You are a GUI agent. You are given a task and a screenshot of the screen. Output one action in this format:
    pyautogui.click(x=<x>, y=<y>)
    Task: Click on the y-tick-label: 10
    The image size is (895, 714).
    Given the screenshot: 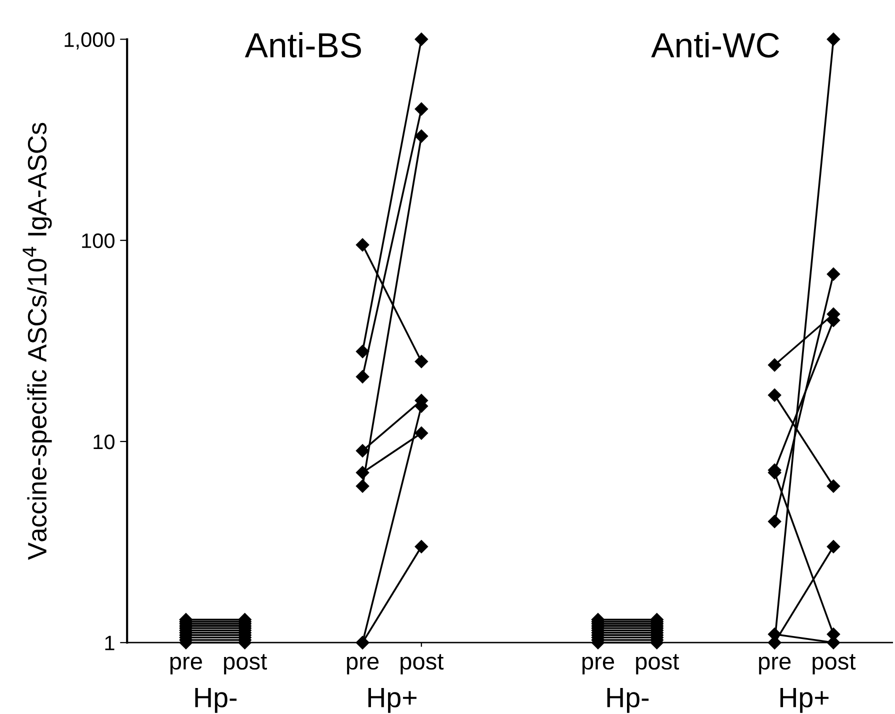 What is the action you would take?
    pyautogui.click(x=104, y=442)
    